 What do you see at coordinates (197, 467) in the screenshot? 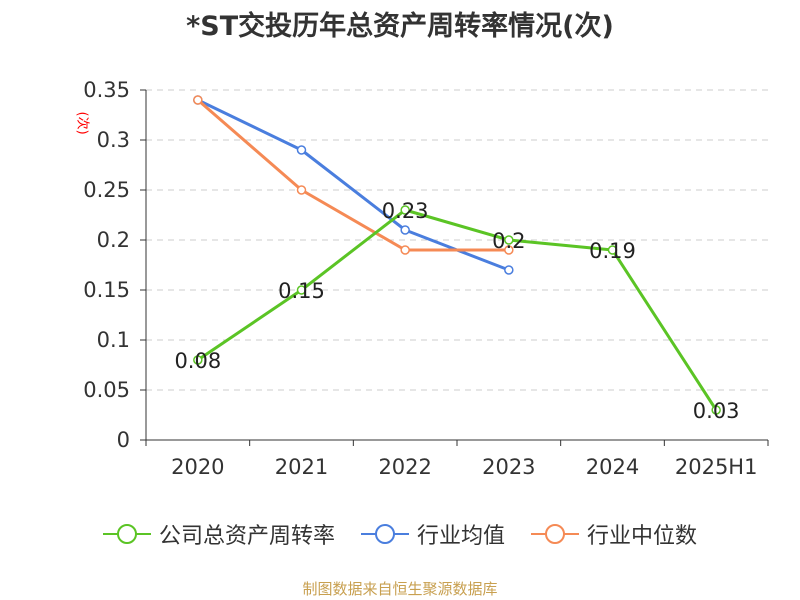
I see `x-tick-label: 2020` at bounding box center [197, 467].